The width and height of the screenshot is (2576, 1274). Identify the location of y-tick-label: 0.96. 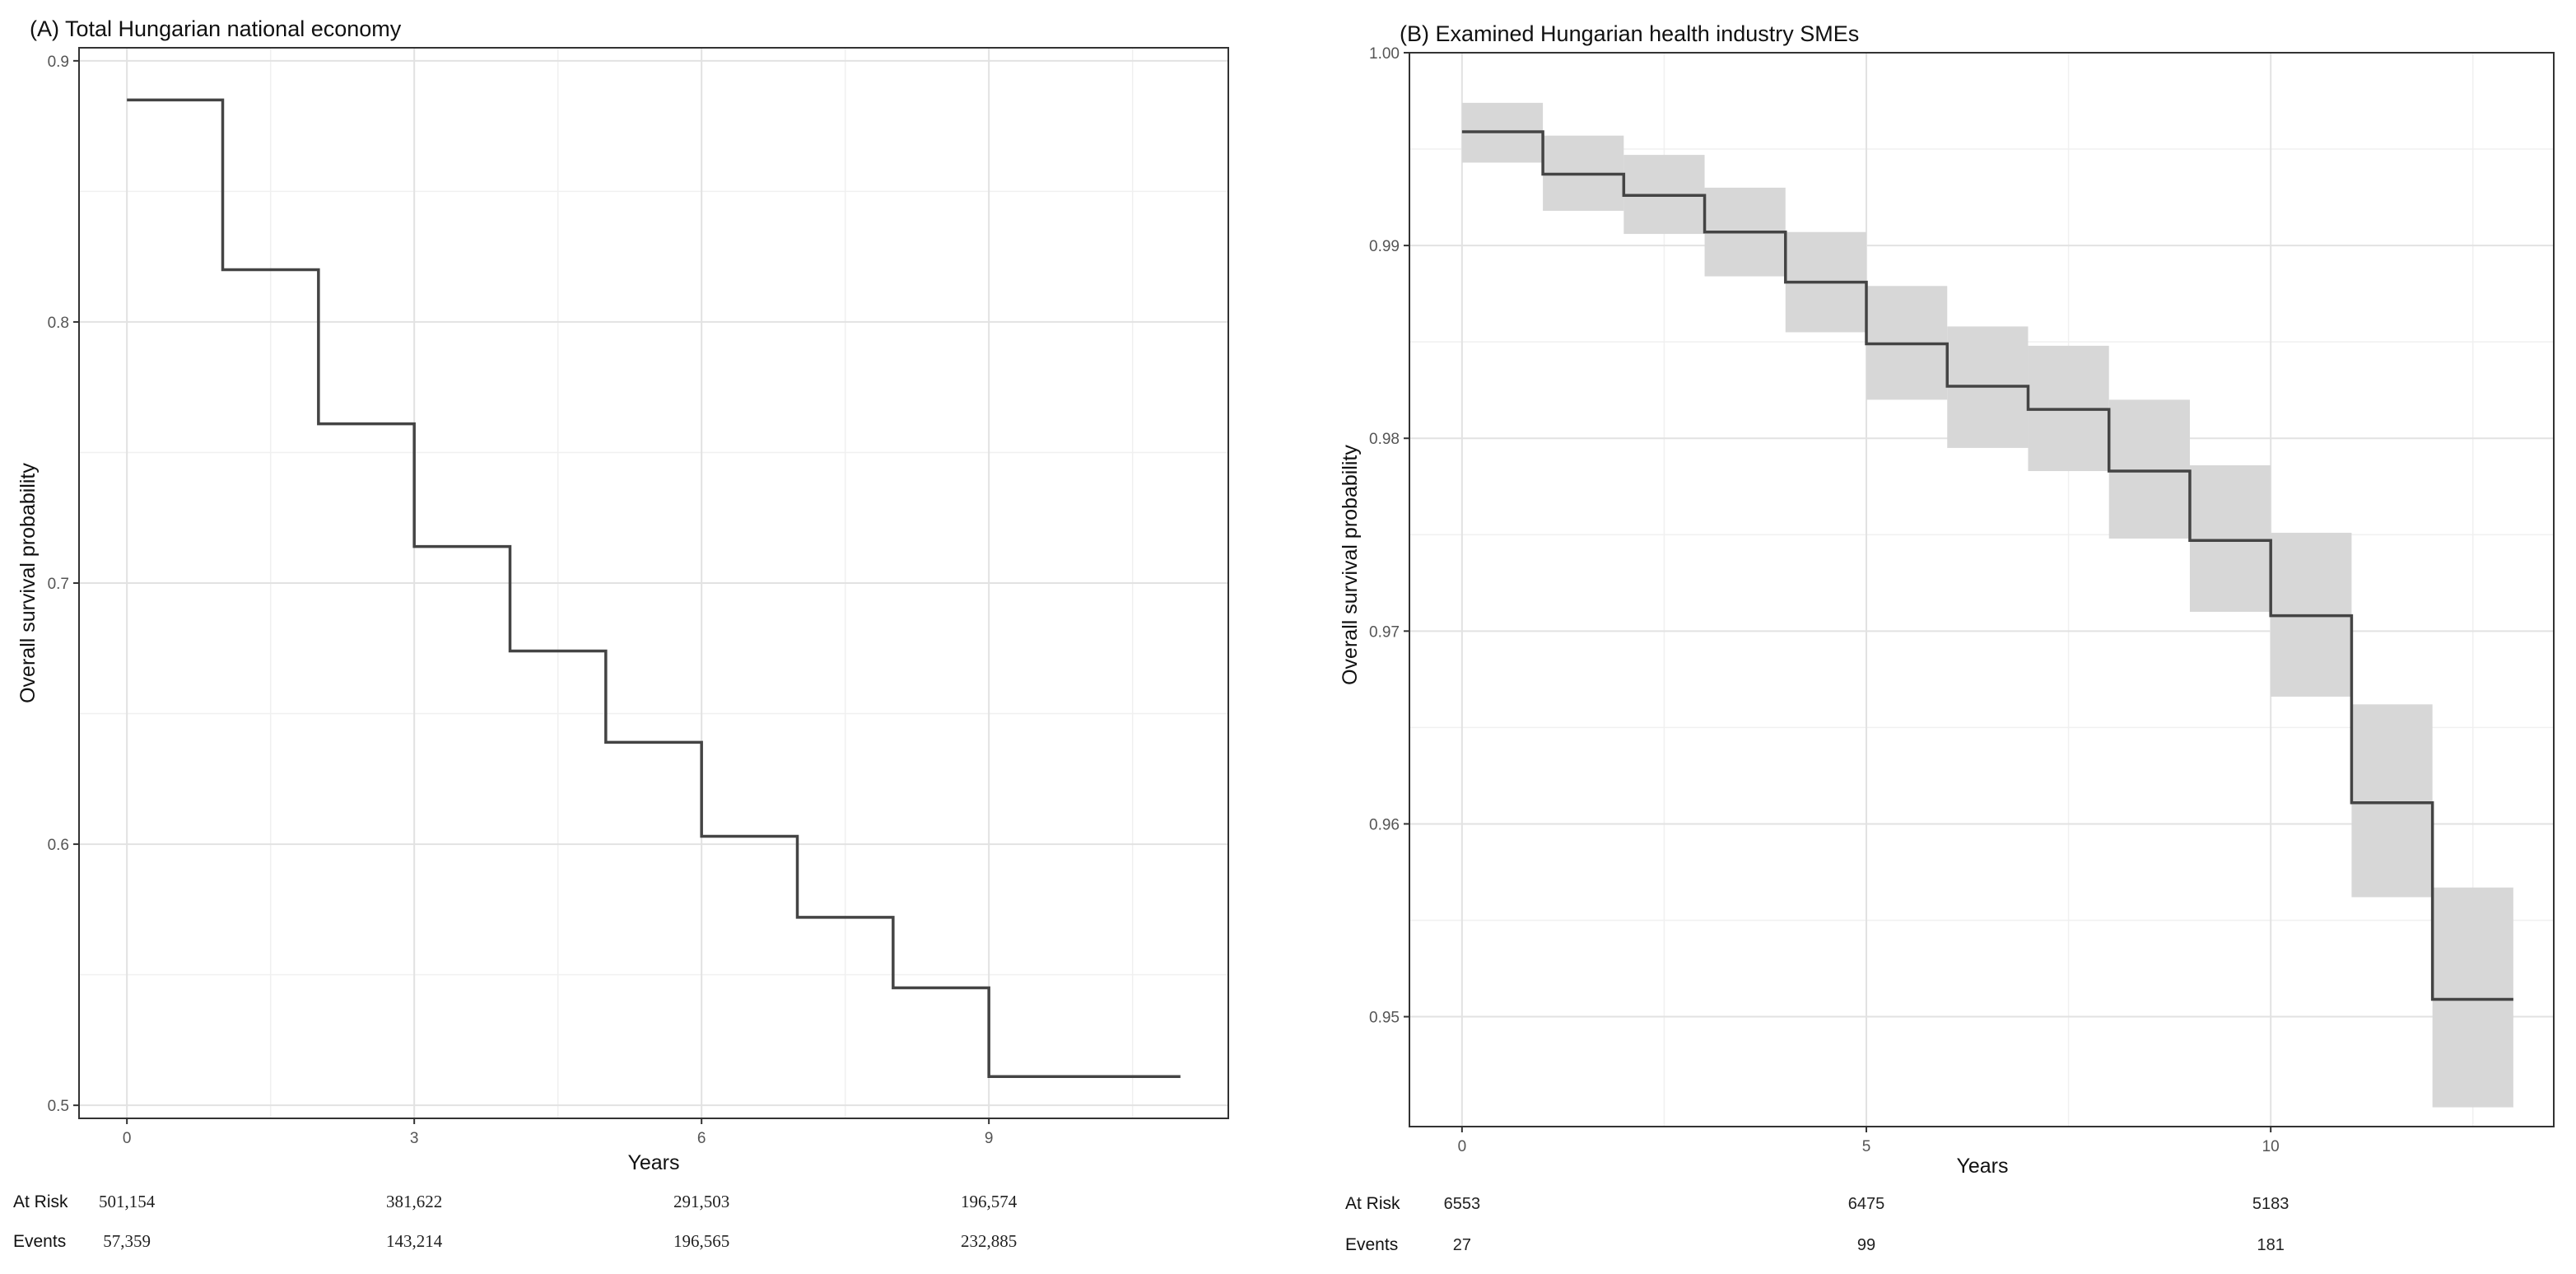
(1384, 824).